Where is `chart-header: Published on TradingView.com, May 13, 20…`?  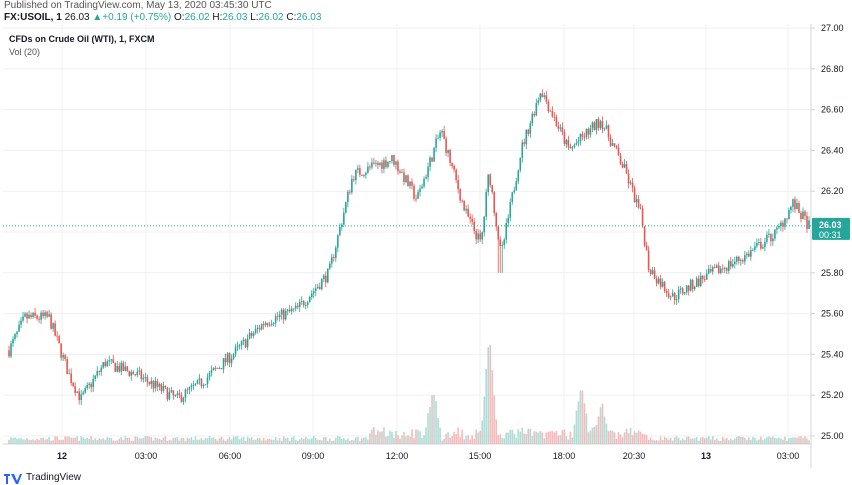
chart-header: Published on TradingView.com, May 13, 20… is located at coordinates (428, 12).